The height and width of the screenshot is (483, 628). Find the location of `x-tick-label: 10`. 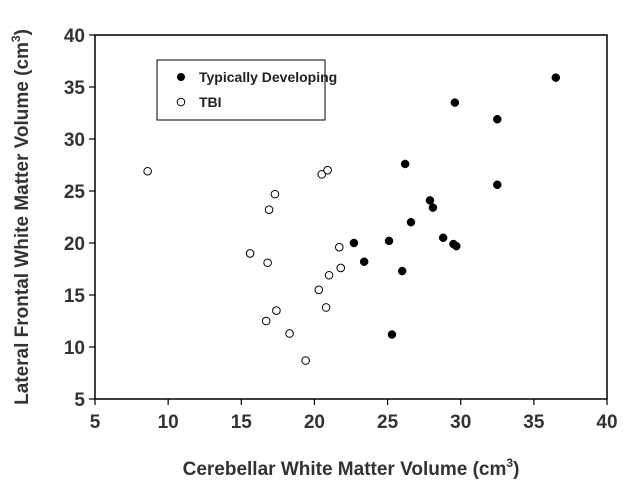

x-tick-label: 10 is located at coordinates (168, 422).